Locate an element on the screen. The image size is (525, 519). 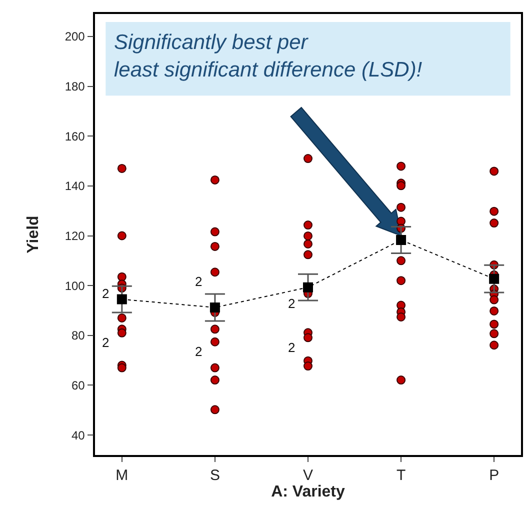
annotation: Significantly best per least significant difference (LSD)! is located at coordinates (268, 56).